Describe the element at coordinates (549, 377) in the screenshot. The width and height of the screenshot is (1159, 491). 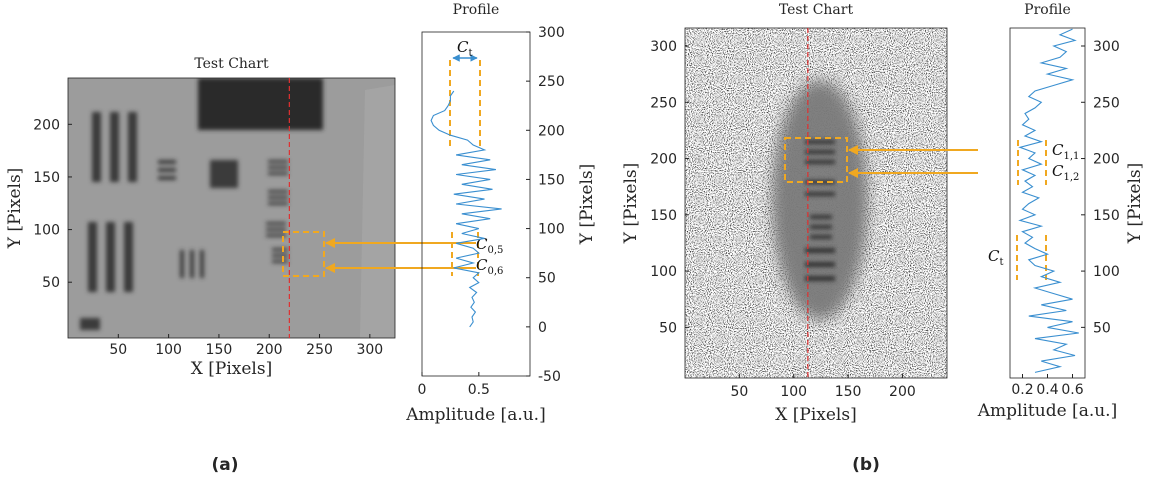
I see `y-tick-label: -50` at that location.